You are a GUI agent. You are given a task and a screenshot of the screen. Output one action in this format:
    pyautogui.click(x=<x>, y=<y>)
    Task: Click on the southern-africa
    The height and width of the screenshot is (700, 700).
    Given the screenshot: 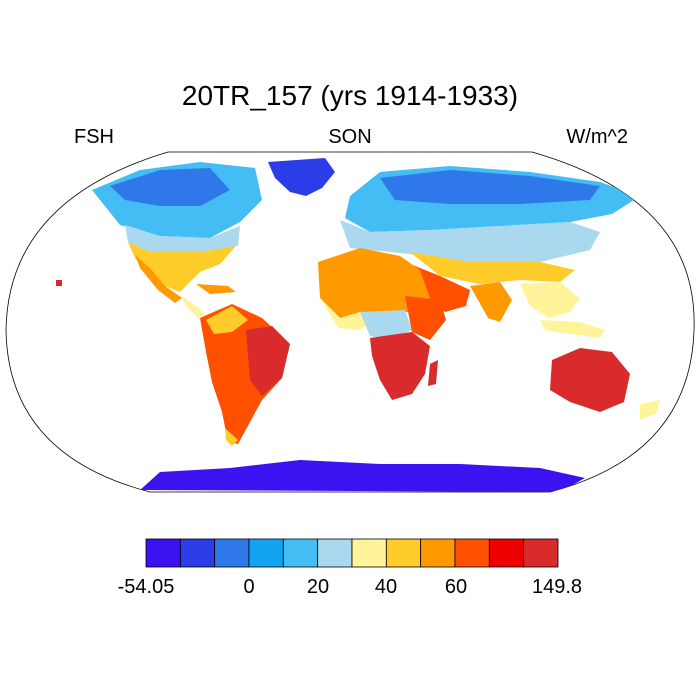 What is the action you would take?
    pyautogui.click(x=400, y=366)
    